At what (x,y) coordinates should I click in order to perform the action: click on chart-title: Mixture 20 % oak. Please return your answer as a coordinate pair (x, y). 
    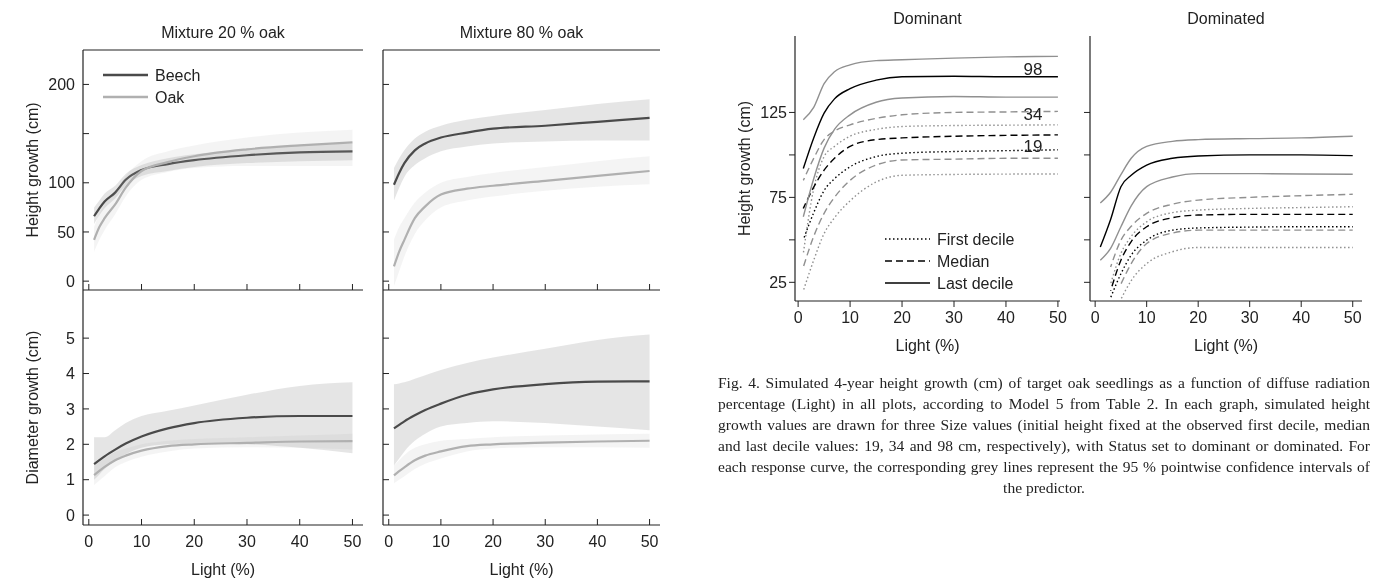
    Looking at the image, I should click on (223, 32).